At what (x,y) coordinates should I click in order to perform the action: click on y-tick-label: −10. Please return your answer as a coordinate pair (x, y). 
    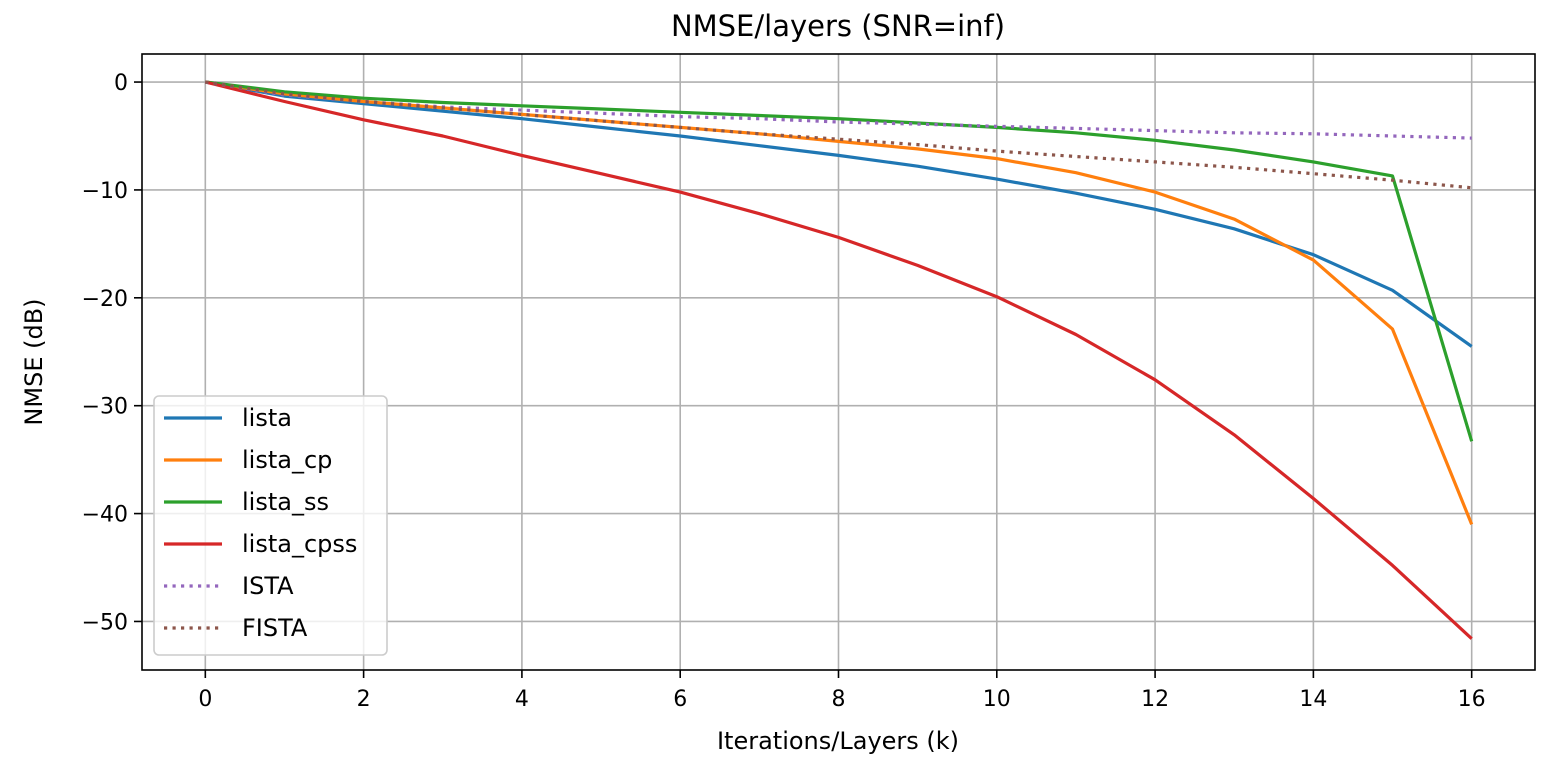
    Looking at the image, I should click on (105, 191).